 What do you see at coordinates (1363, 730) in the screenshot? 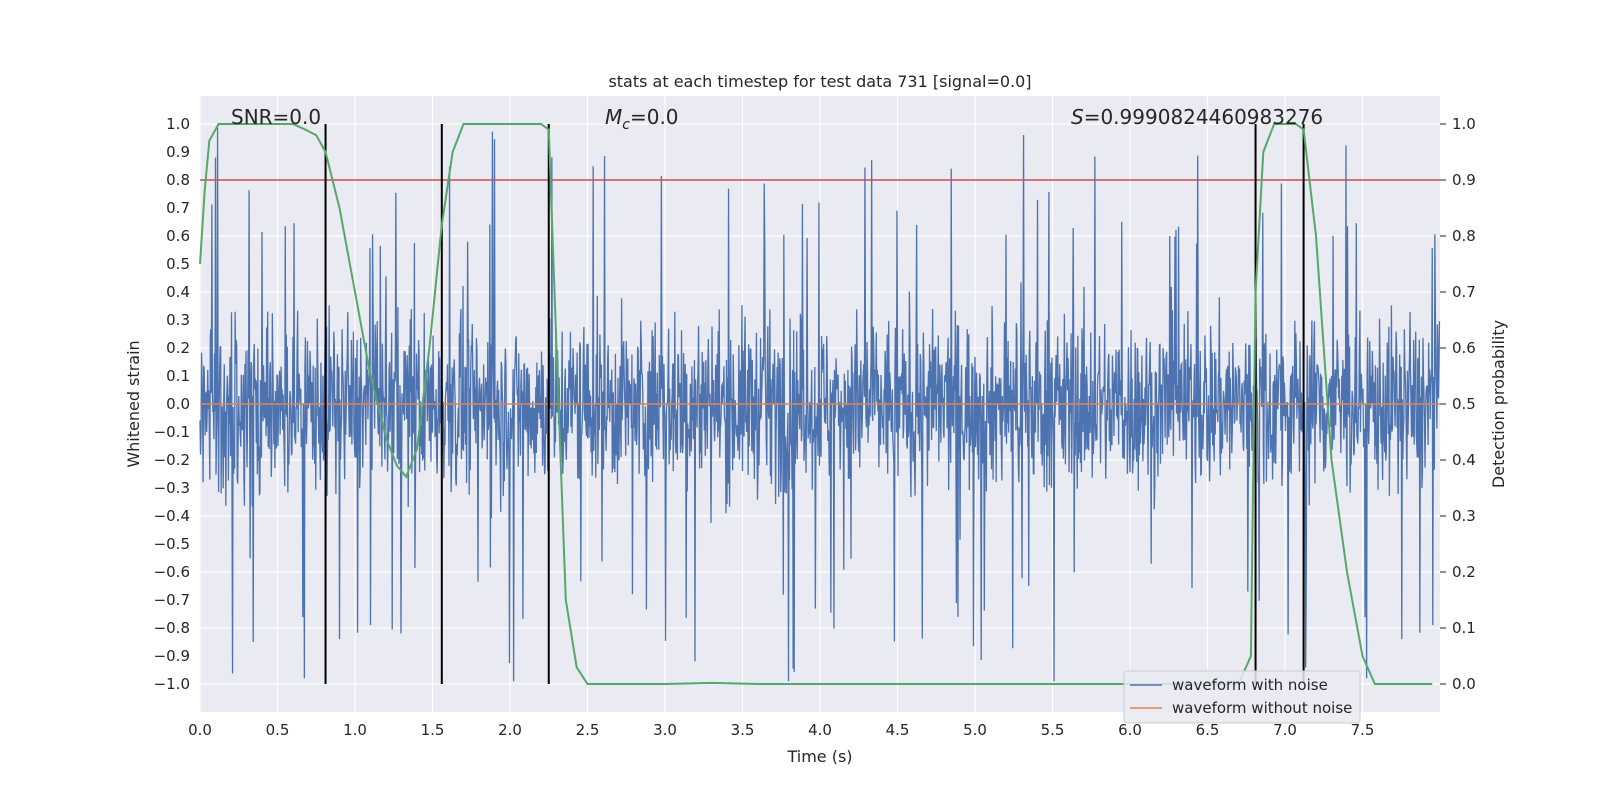
I see `x-tick-label: 7.5` at bounding box center [1363, 730].